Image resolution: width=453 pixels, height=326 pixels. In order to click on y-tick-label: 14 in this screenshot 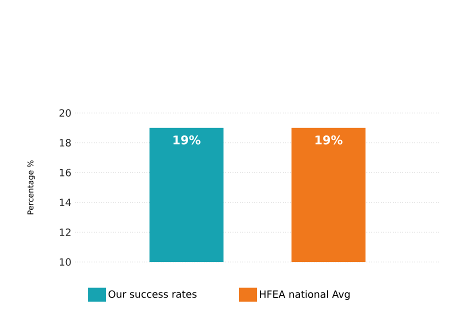, I will do `click(65, 202)`.